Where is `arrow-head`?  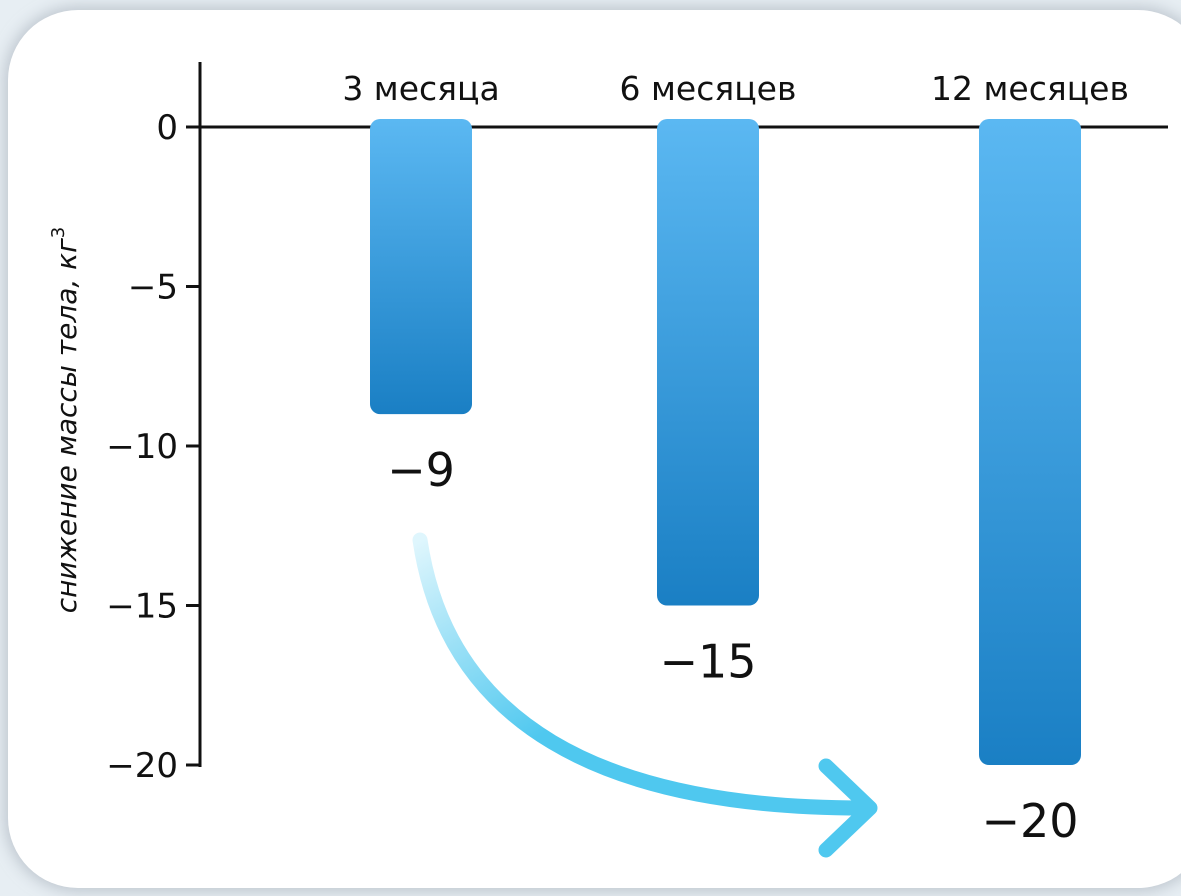
arrow-head is located at coordinates (848, 808).